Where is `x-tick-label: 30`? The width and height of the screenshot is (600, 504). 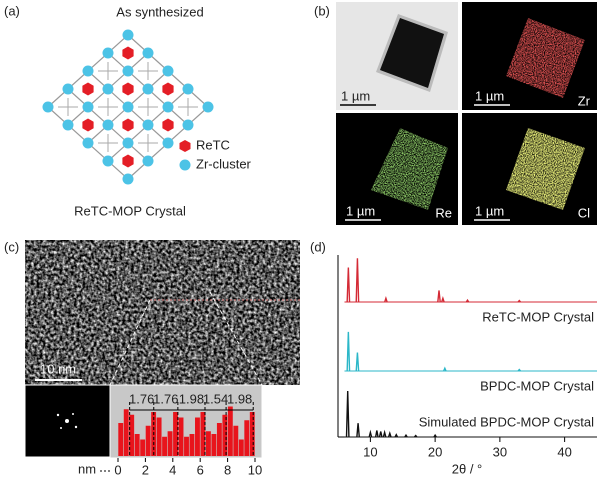 x-tick-label: 30 is located at coordinates (500, 451).